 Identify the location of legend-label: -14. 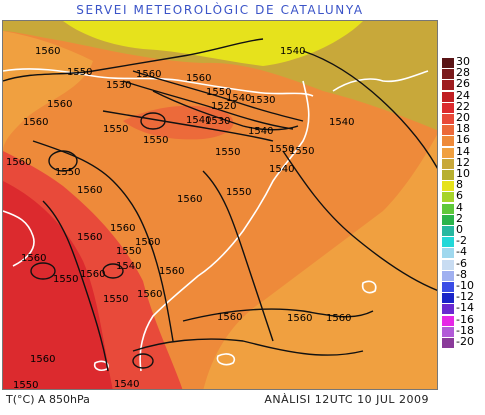
(465, 308).